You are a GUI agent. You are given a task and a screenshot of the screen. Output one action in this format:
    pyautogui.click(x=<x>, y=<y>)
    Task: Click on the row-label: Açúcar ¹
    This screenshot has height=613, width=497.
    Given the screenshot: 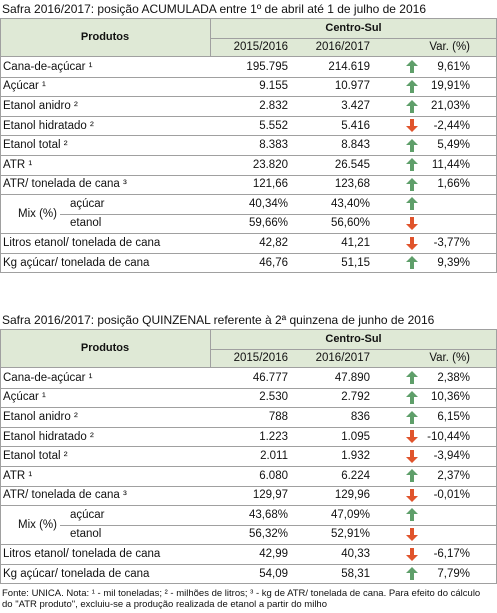 What is the action you would take?
    pyautogui.click(x=24, y=397)
    